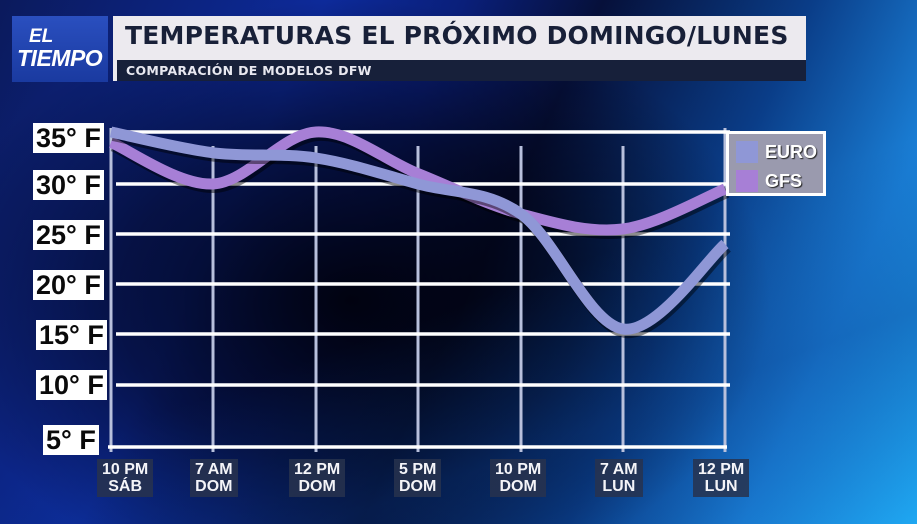 The image size is (917, 524). Describe the element at coordinates (619, 478) in the screenshot. I see `x-tick-label: 7 AM LUN` at that location.